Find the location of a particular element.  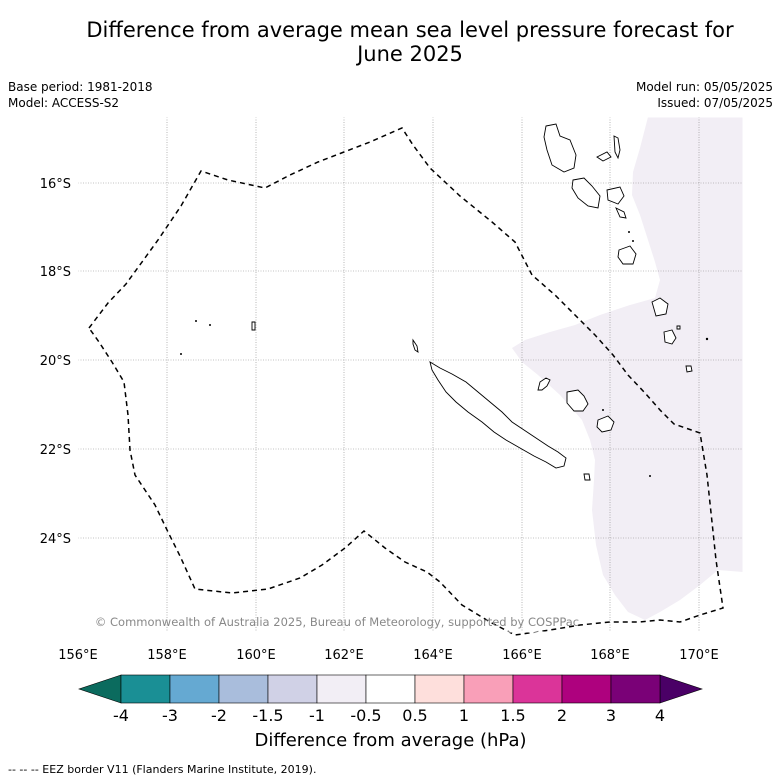

lon-tick-162e: 162°E is located at coordinates (344, 655).